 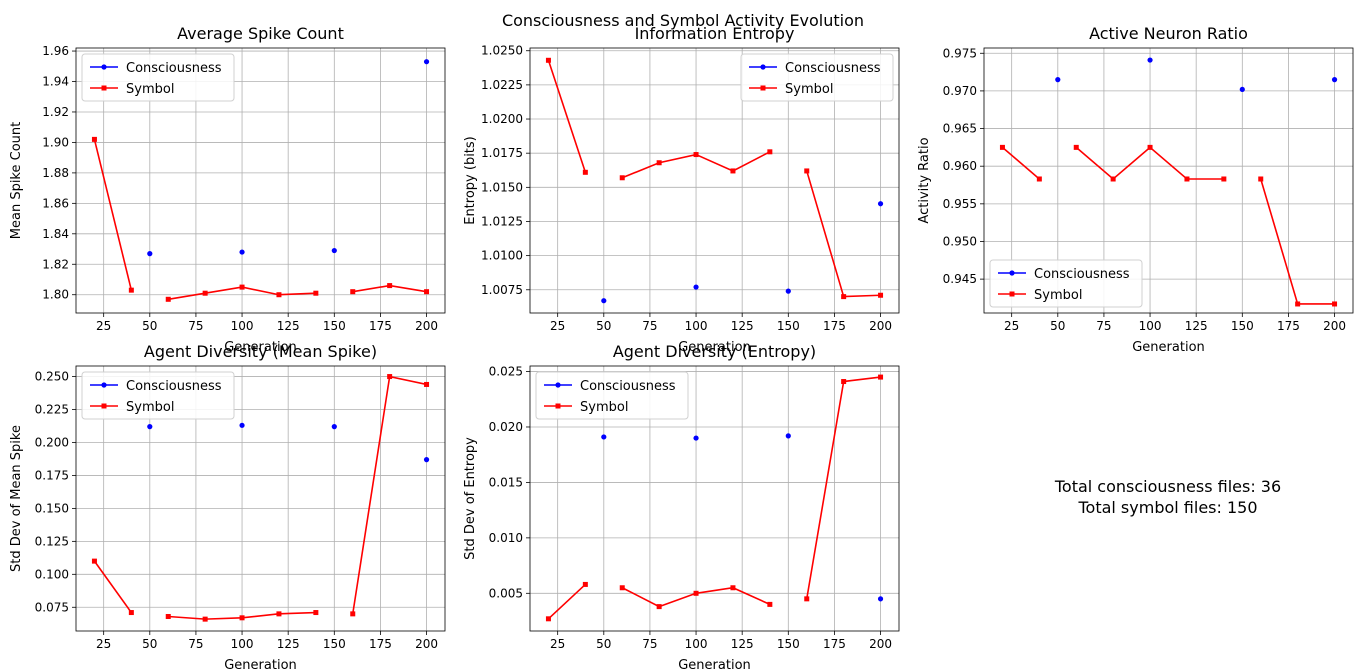 I want to click on y-tick-label: 1.96, so click(x=55, y=51).